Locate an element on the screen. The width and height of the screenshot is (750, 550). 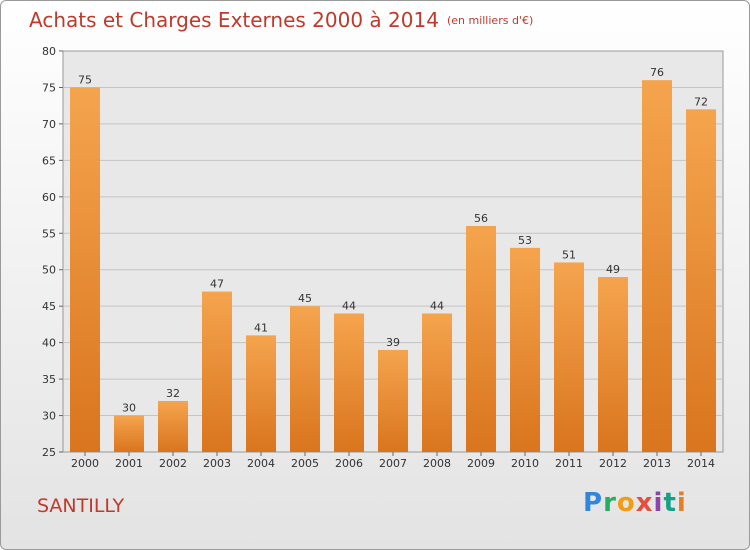
logo-letter: t is located at coordinates (670, 503).